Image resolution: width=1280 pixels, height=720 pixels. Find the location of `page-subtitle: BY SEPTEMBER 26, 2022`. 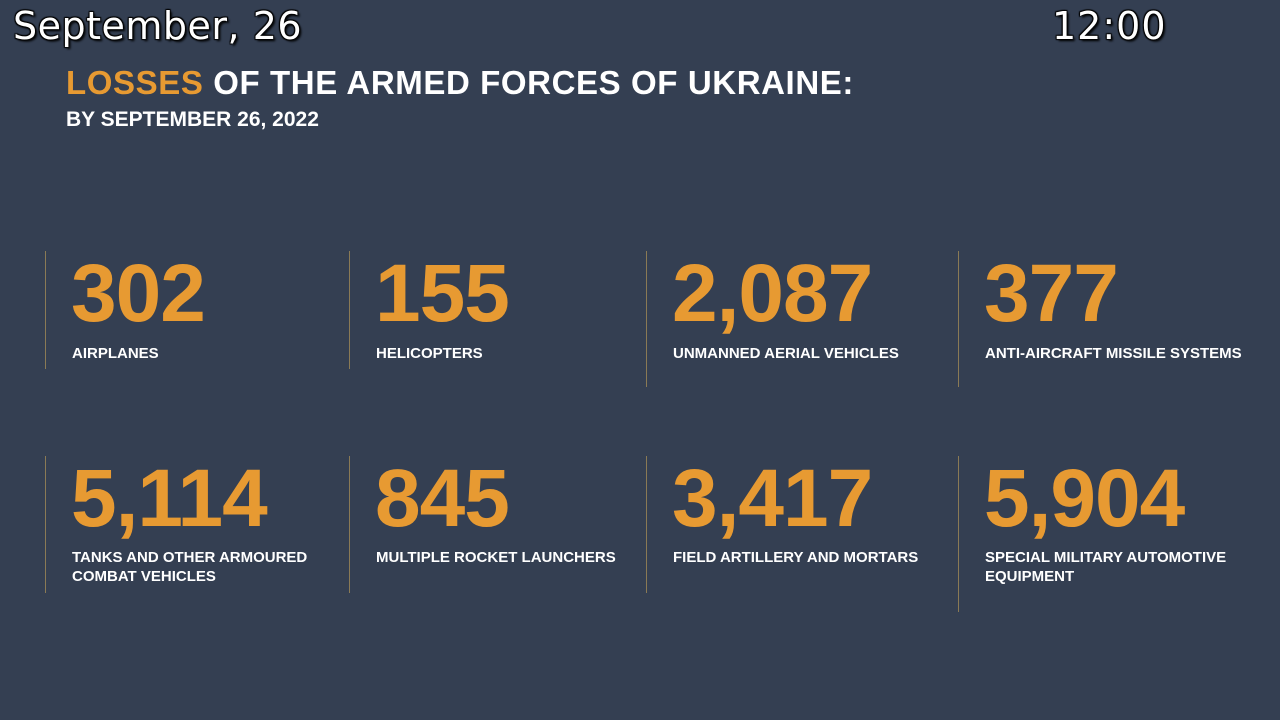

page-subtitle: BY SEPTEMBER 26, 2022 is located at coordinates (192, 119).